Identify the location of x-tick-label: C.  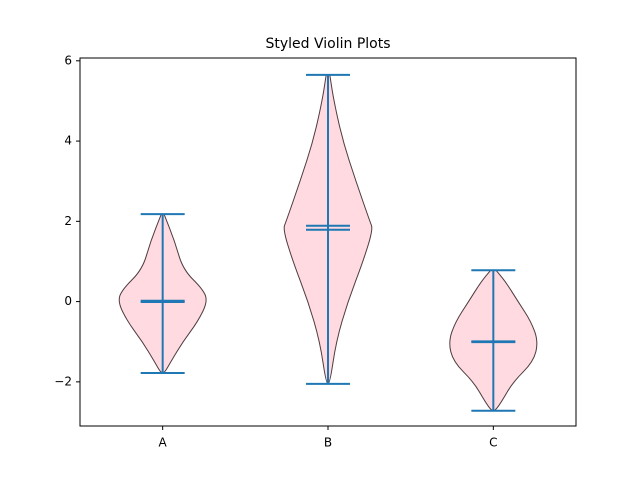
(493, 443).